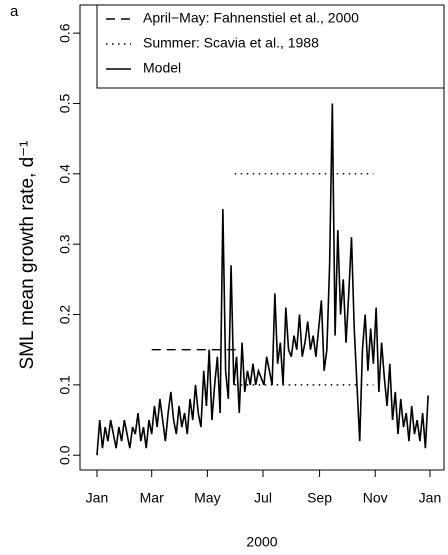 The width and height of the screenshot is (448, 555). I want to click on y-tick-label: 0.3, so click(65, 244).